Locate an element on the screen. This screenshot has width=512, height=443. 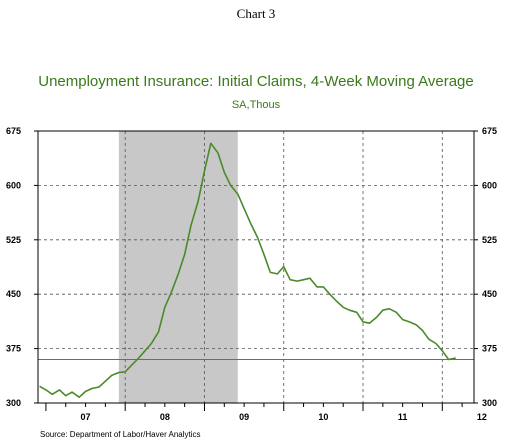
y-tick-label-right: 600 is located at coordinates (489, 185).